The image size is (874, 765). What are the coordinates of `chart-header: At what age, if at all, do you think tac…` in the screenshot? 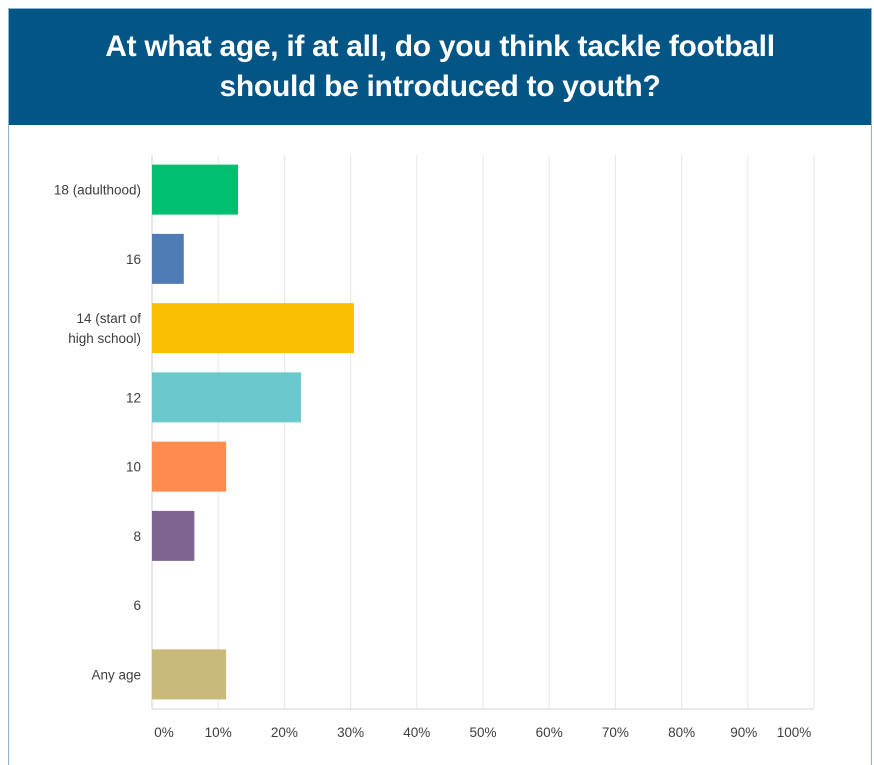 It's located at (440, 67).